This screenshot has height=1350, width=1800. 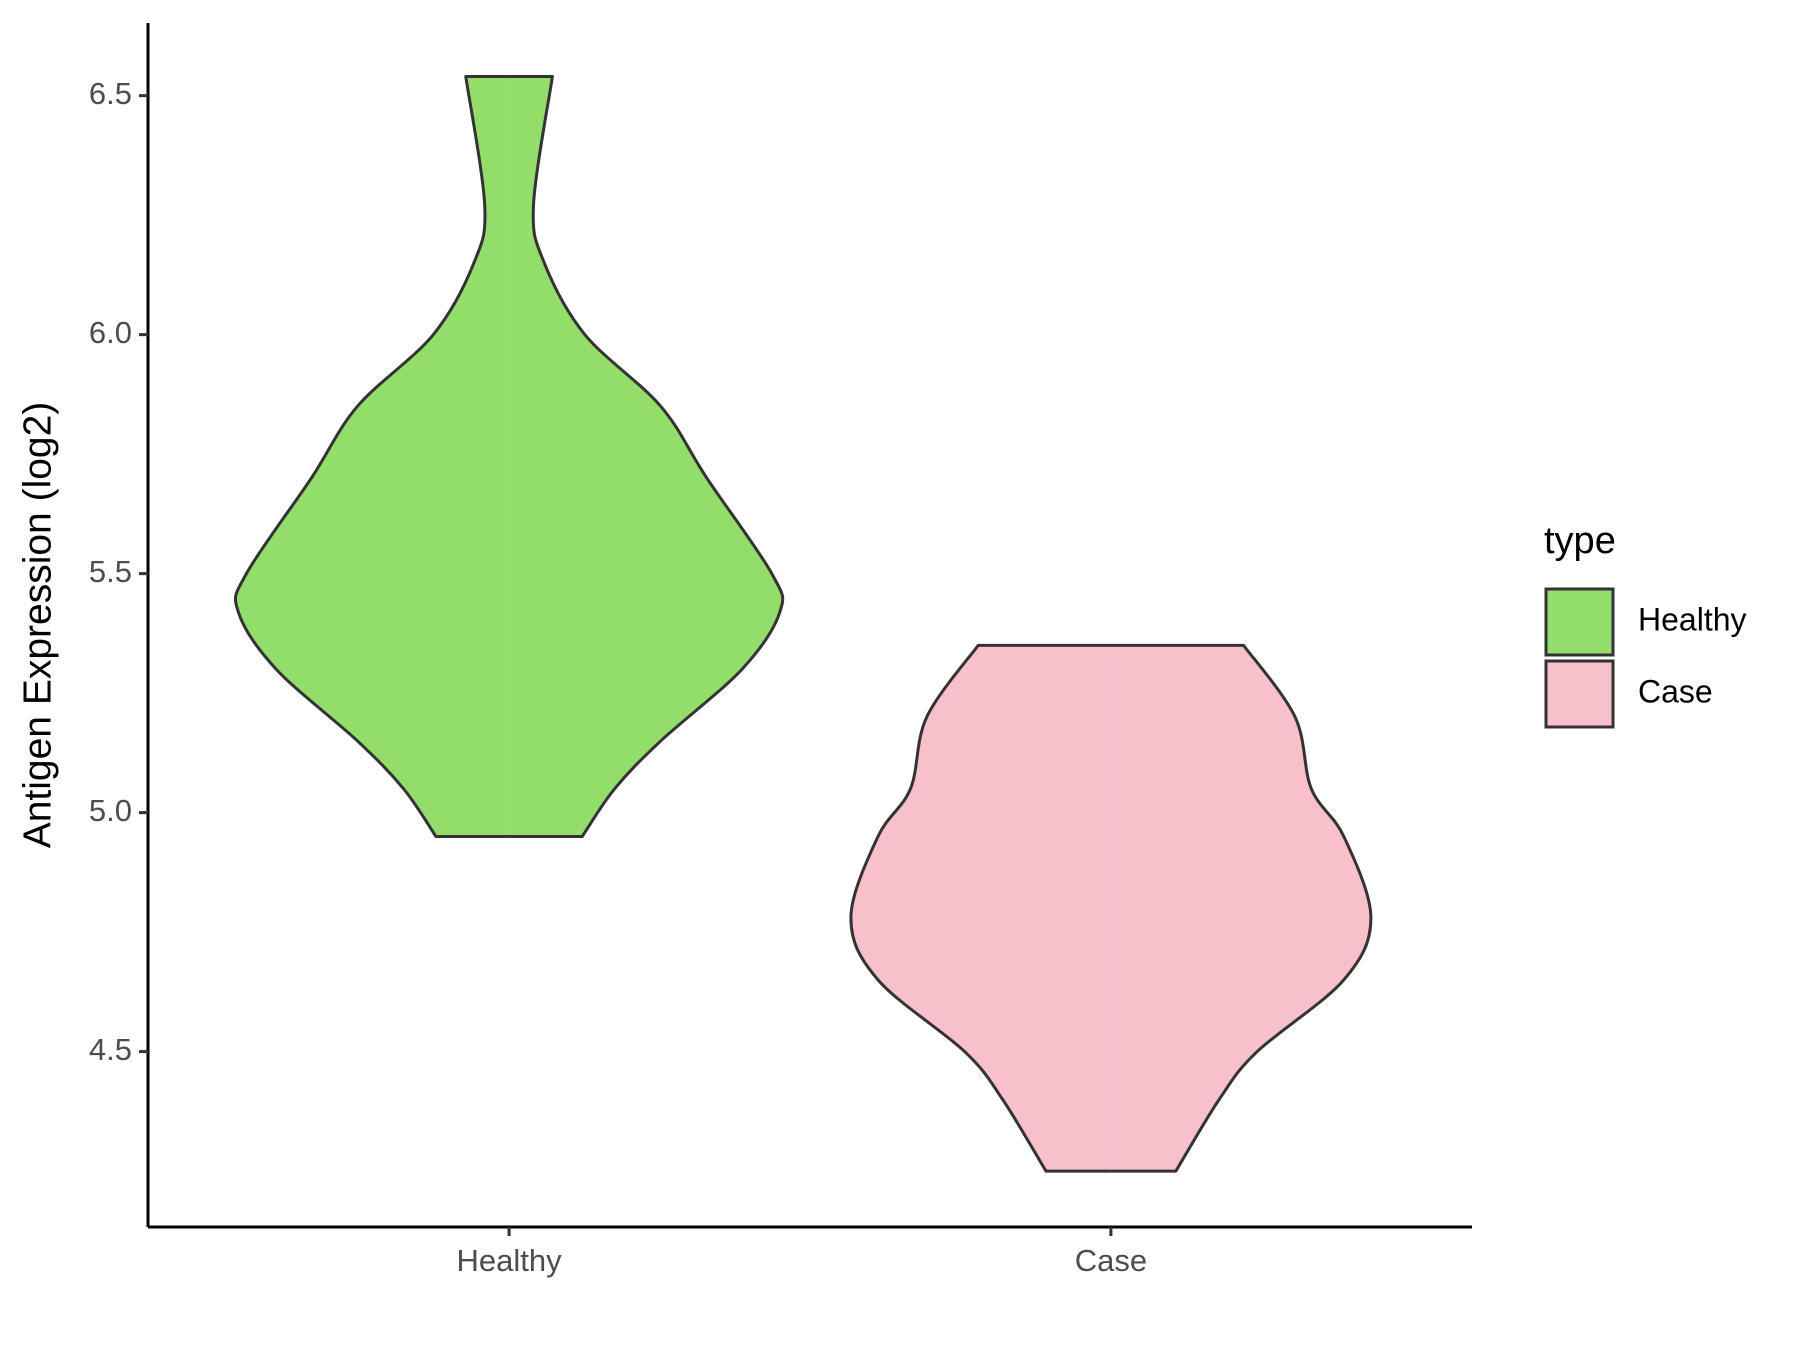 What do you see at coordinates (110, 1049) in the screenshot?
I see `y-tick-label: 4.5` at bounding box center [110, 1049].